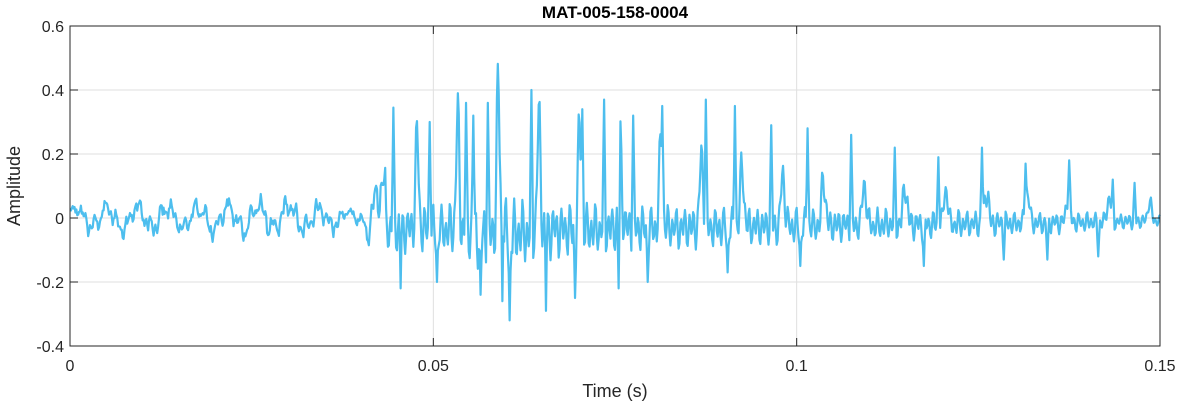 This screenshot has height=404, width=1182. I want to click on chart-title: MAT-005-158-0004, so click(615, 12).